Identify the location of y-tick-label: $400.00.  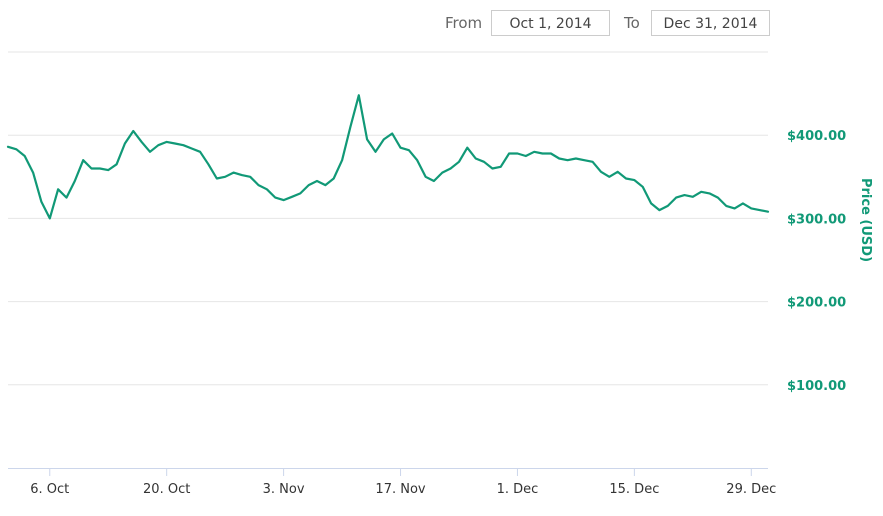
(816, 136).